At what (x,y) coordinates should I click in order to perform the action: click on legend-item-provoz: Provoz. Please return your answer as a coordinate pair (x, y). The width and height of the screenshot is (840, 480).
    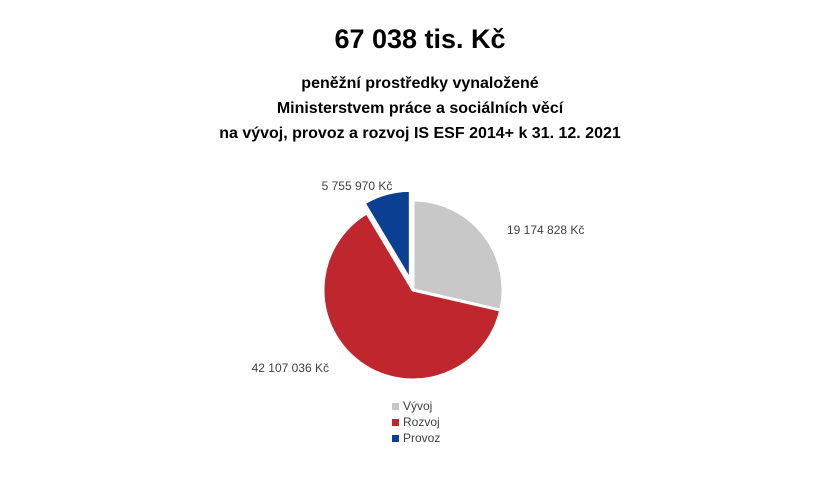
    Looking at the image, I should click on (416, 438).